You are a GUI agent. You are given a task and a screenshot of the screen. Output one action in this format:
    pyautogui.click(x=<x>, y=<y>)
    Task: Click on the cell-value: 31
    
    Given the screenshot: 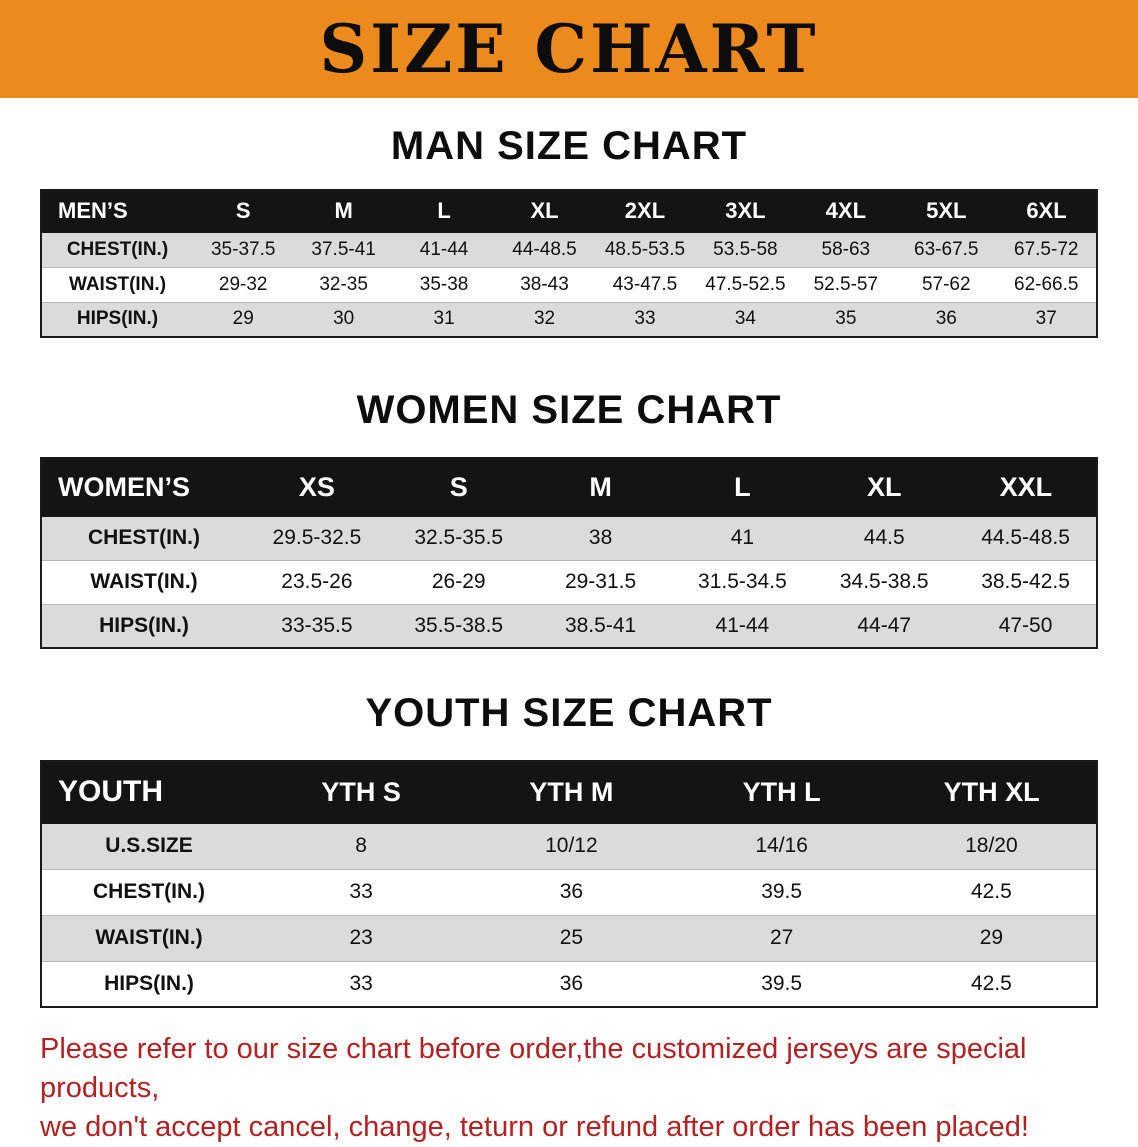 What is the action you would take?
    pyautogui.click(x=444, y=319)
    